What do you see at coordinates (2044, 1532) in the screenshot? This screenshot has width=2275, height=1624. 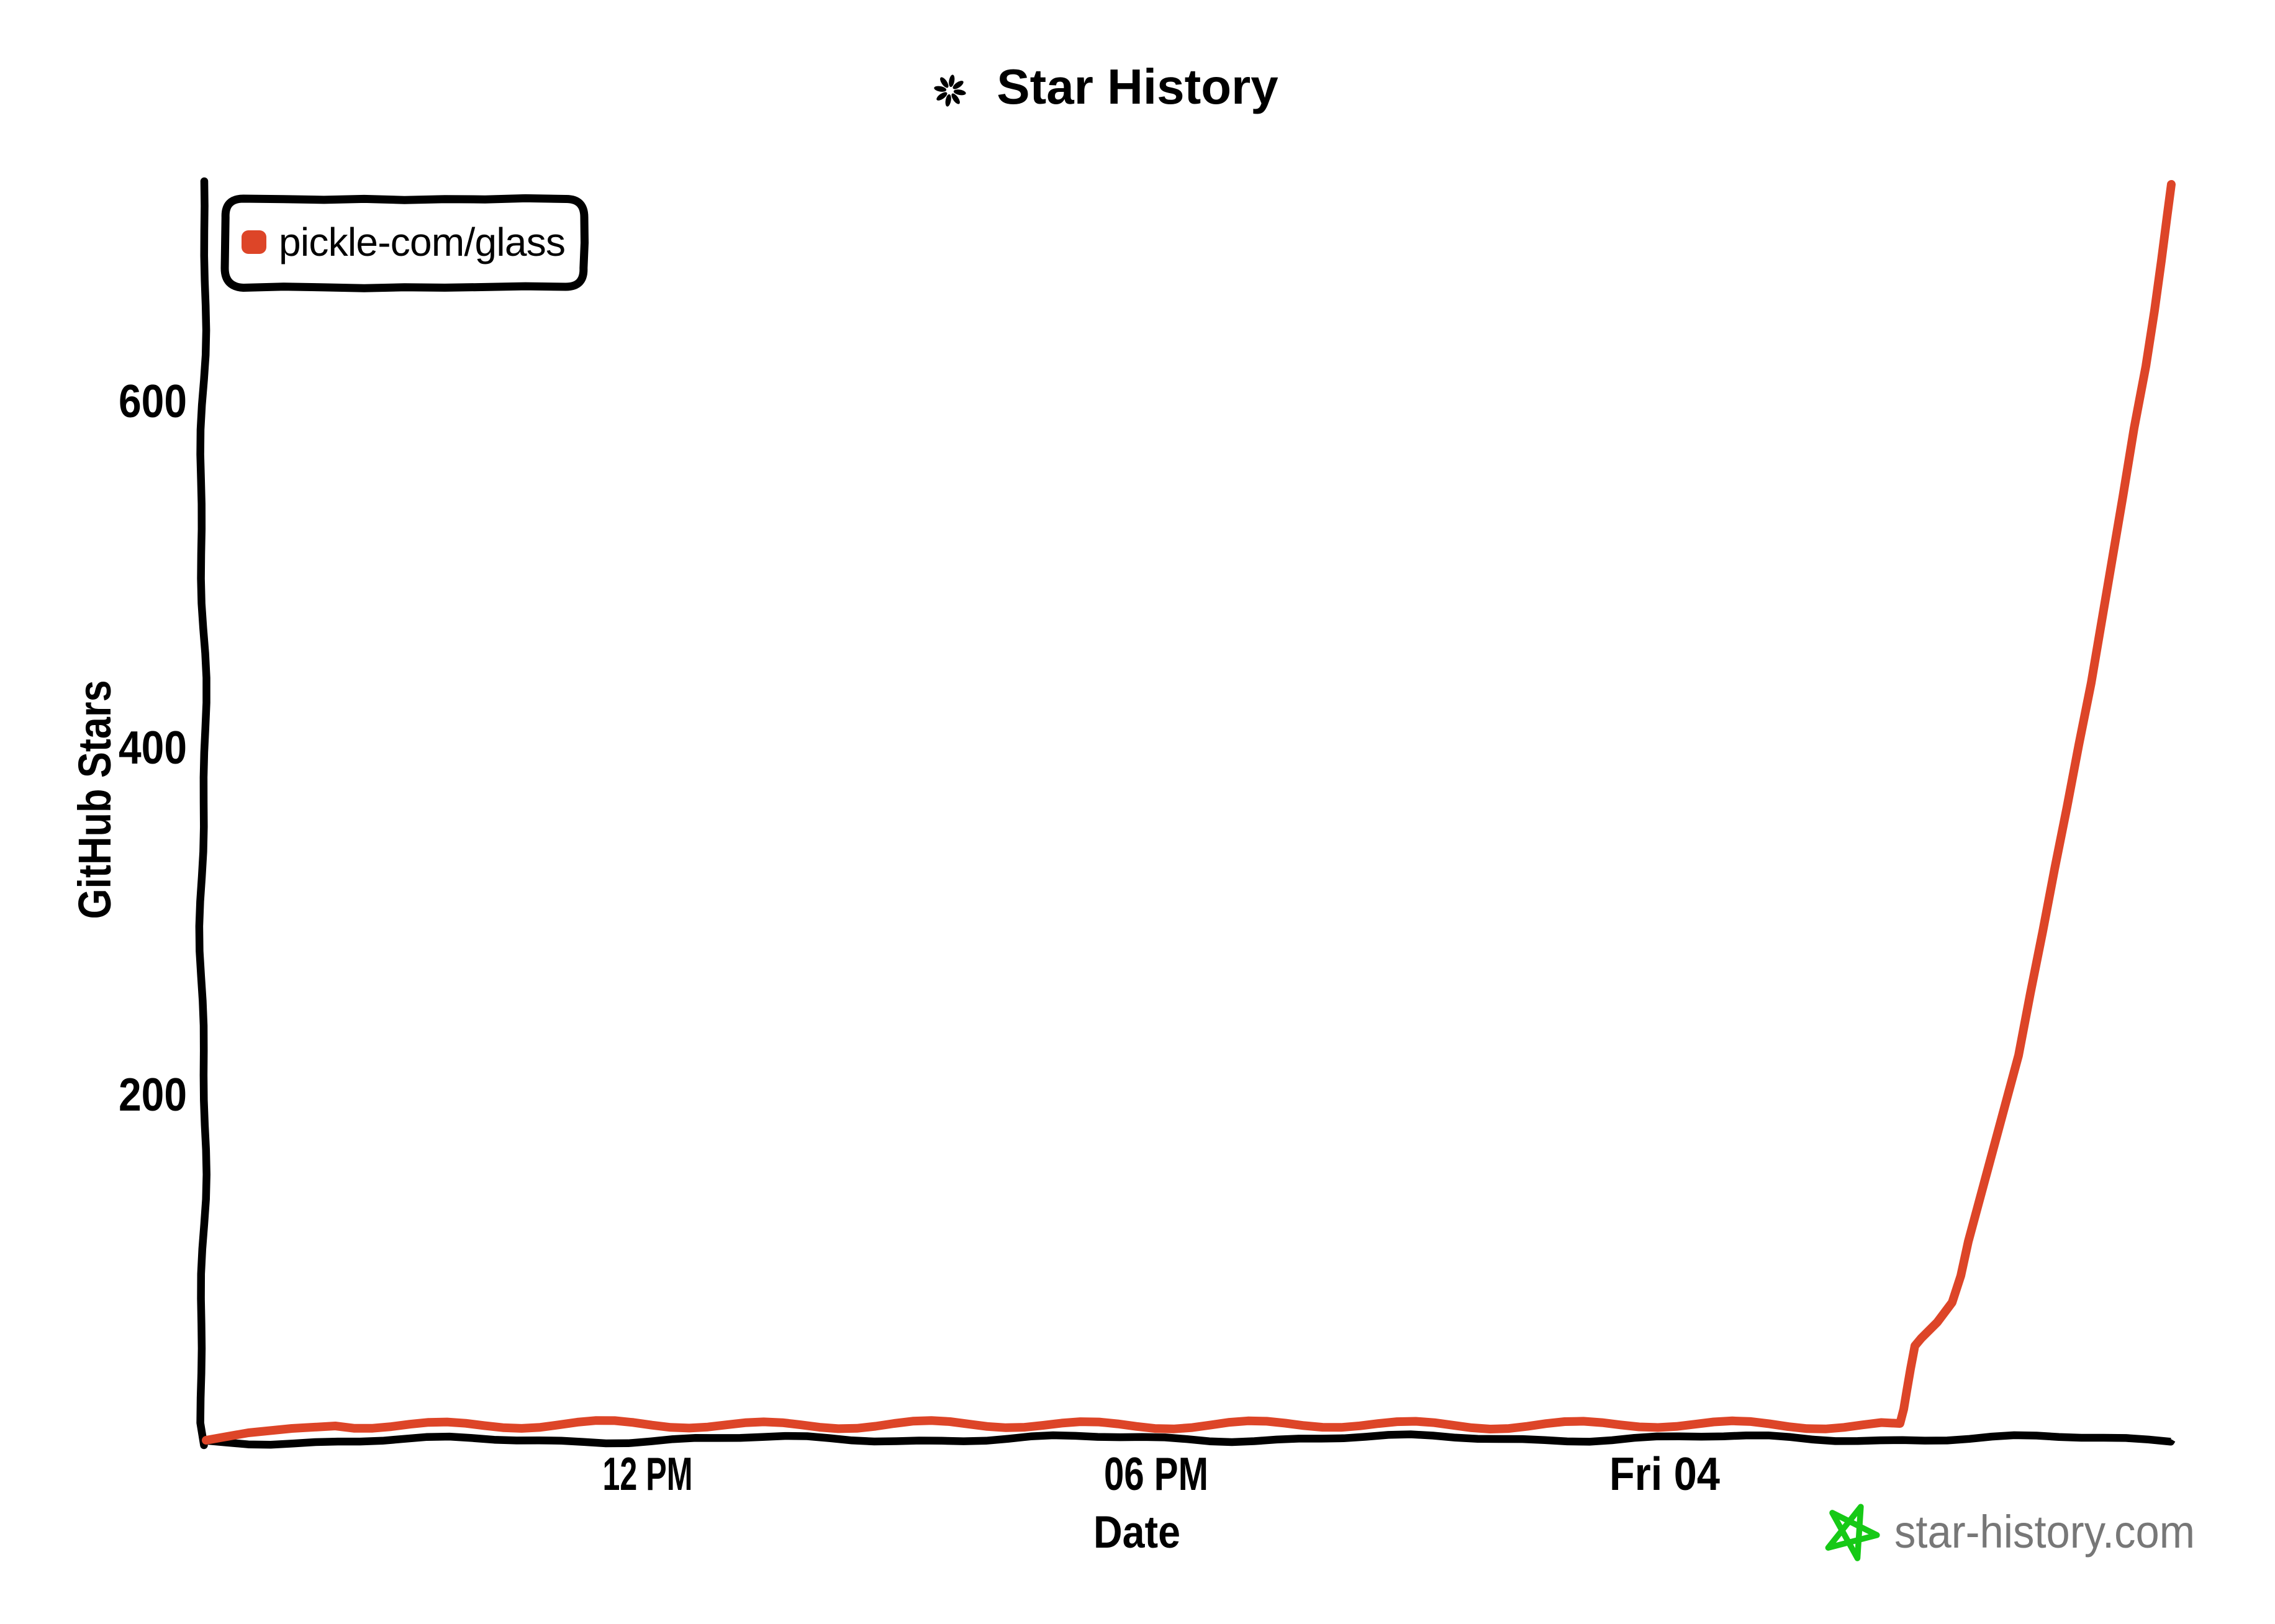 I see `svg-text: star-history.com` at bounding box center [2044, 1532].